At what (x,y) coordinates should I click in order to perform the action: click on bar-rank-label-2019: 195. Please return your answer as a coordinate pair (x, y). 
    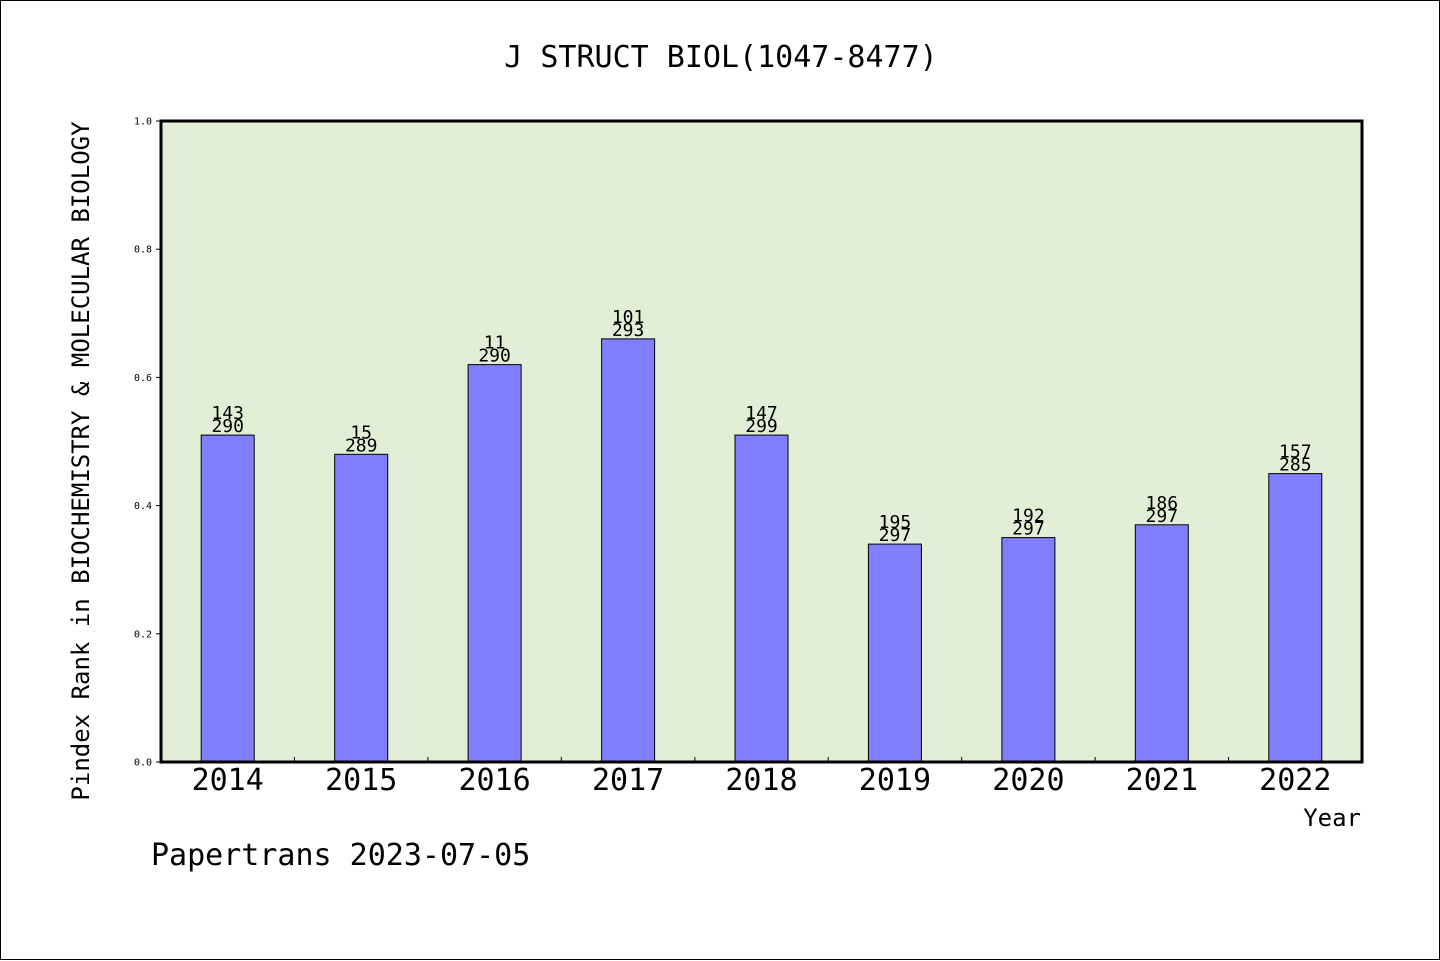
    Looking at the image, I should click on (895, 522).